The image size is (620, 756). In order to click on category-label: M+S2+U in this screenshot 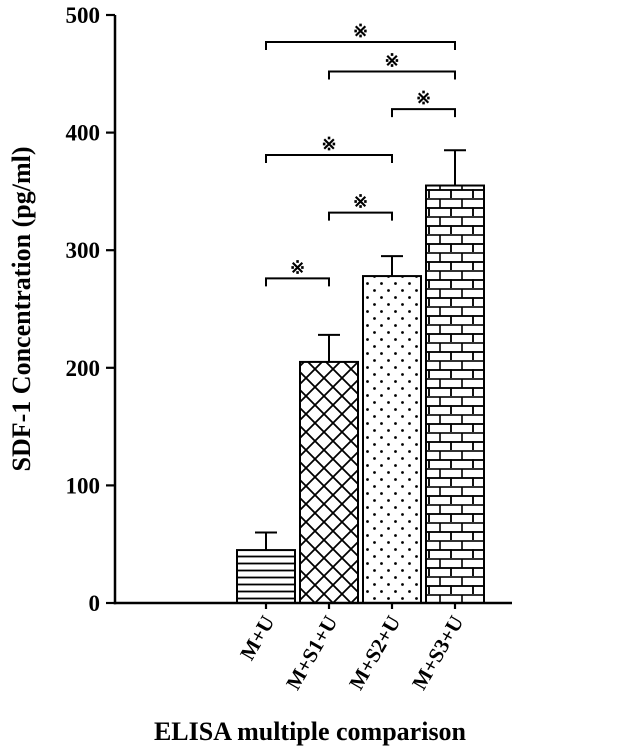, I will do `click(374, 653)`.